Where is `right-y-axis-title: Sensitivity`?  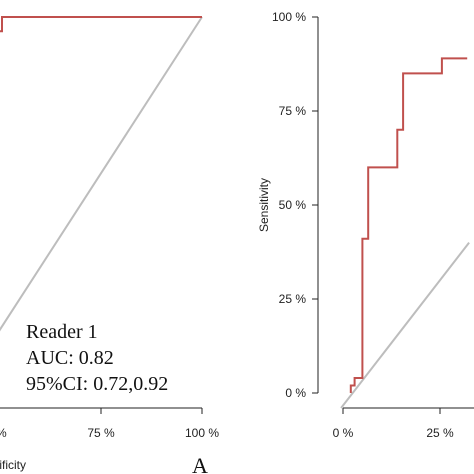 right-y-axis-title: Sensitivity is located at coordinates (264, 205).